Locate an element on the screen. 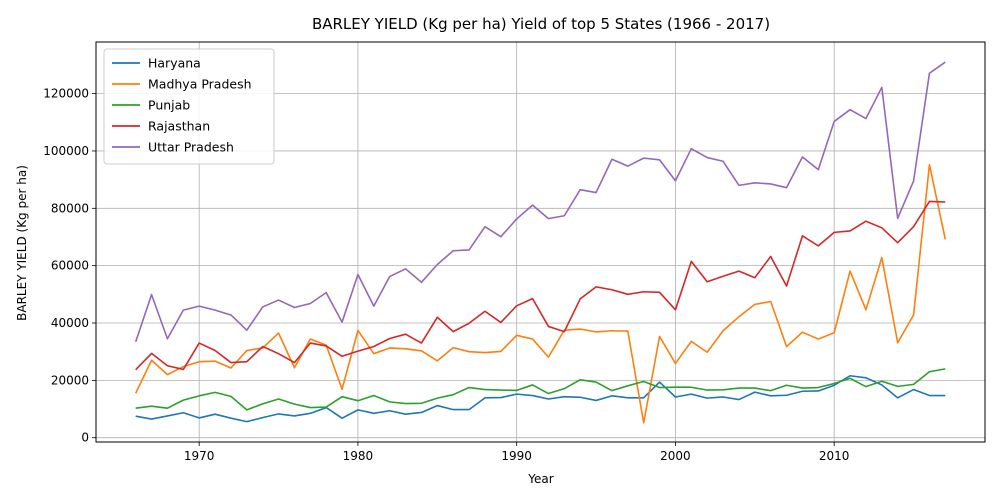 The height and width of the screenshot is (504, 1000). y-tick-label: 100000 is located at coordinates (66, 151).